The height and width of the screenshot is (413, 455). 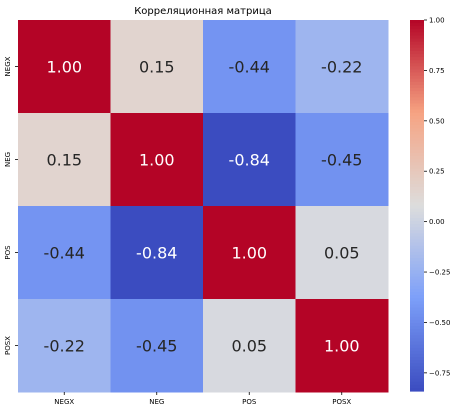 I want to click on heatmap-cell-neg-neg, so click(x=157, y=160).